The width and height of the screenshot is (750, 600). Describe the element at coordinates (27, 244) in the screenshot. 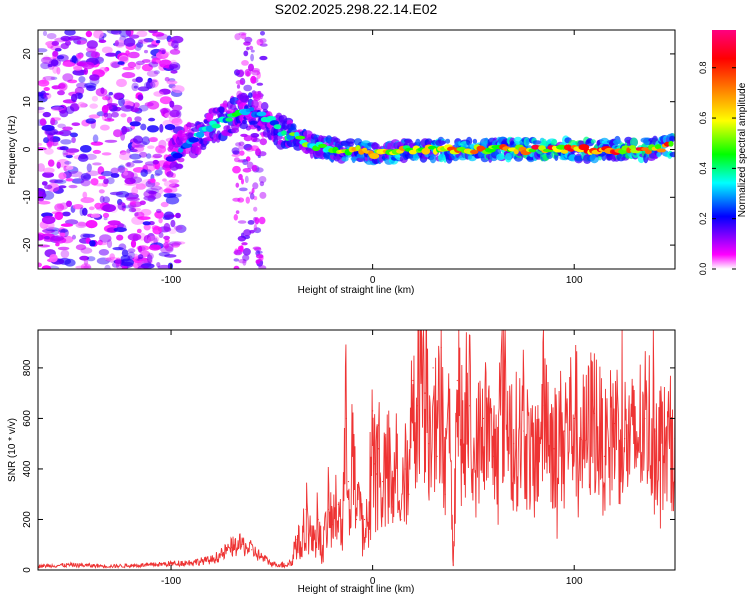

I see `y-tick-label: -20` at that location.